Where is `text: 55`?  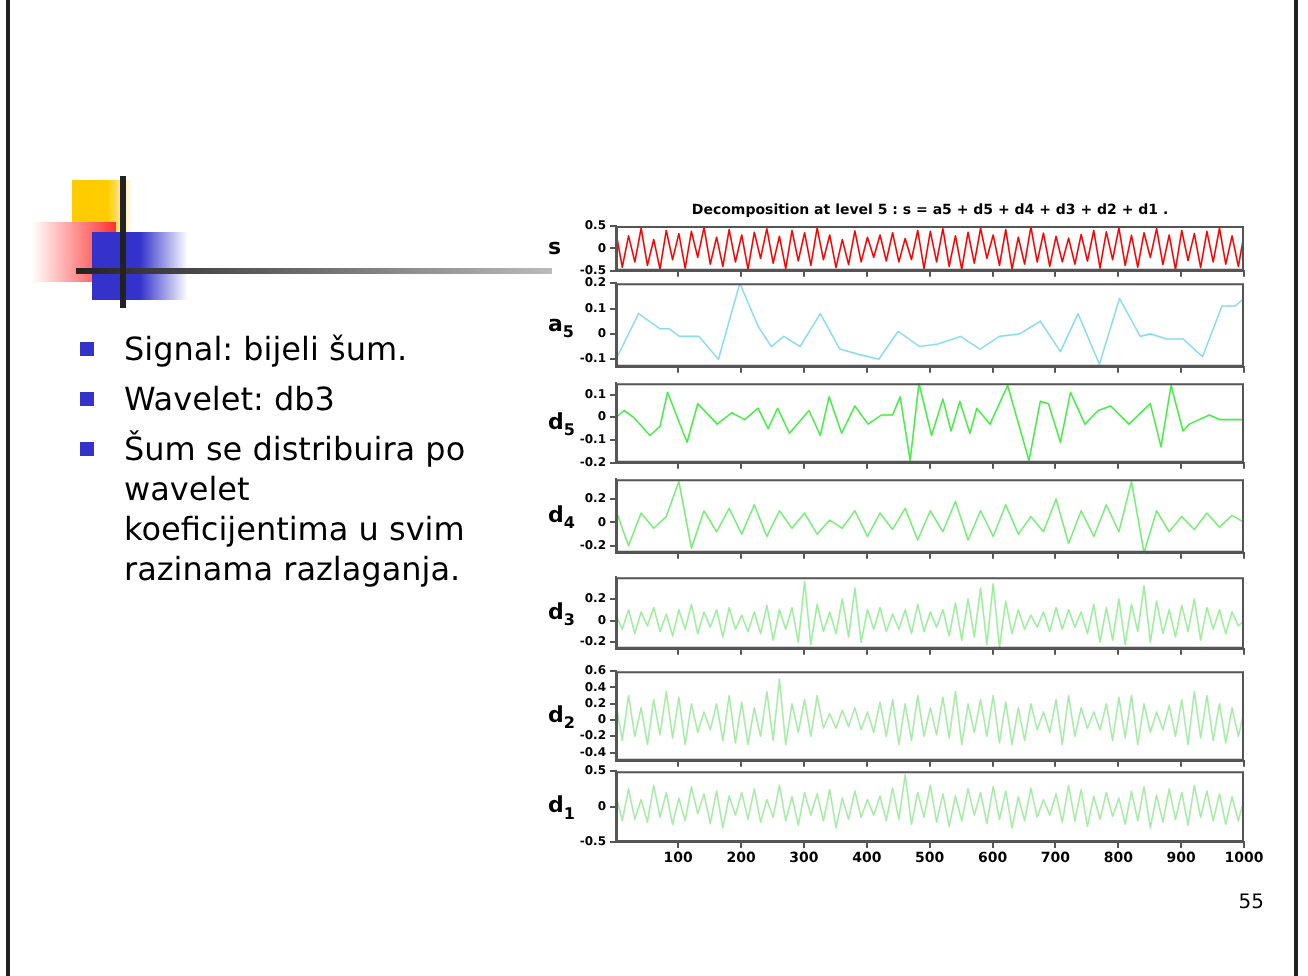 text: 55 is located at coordinates (1251, 903).